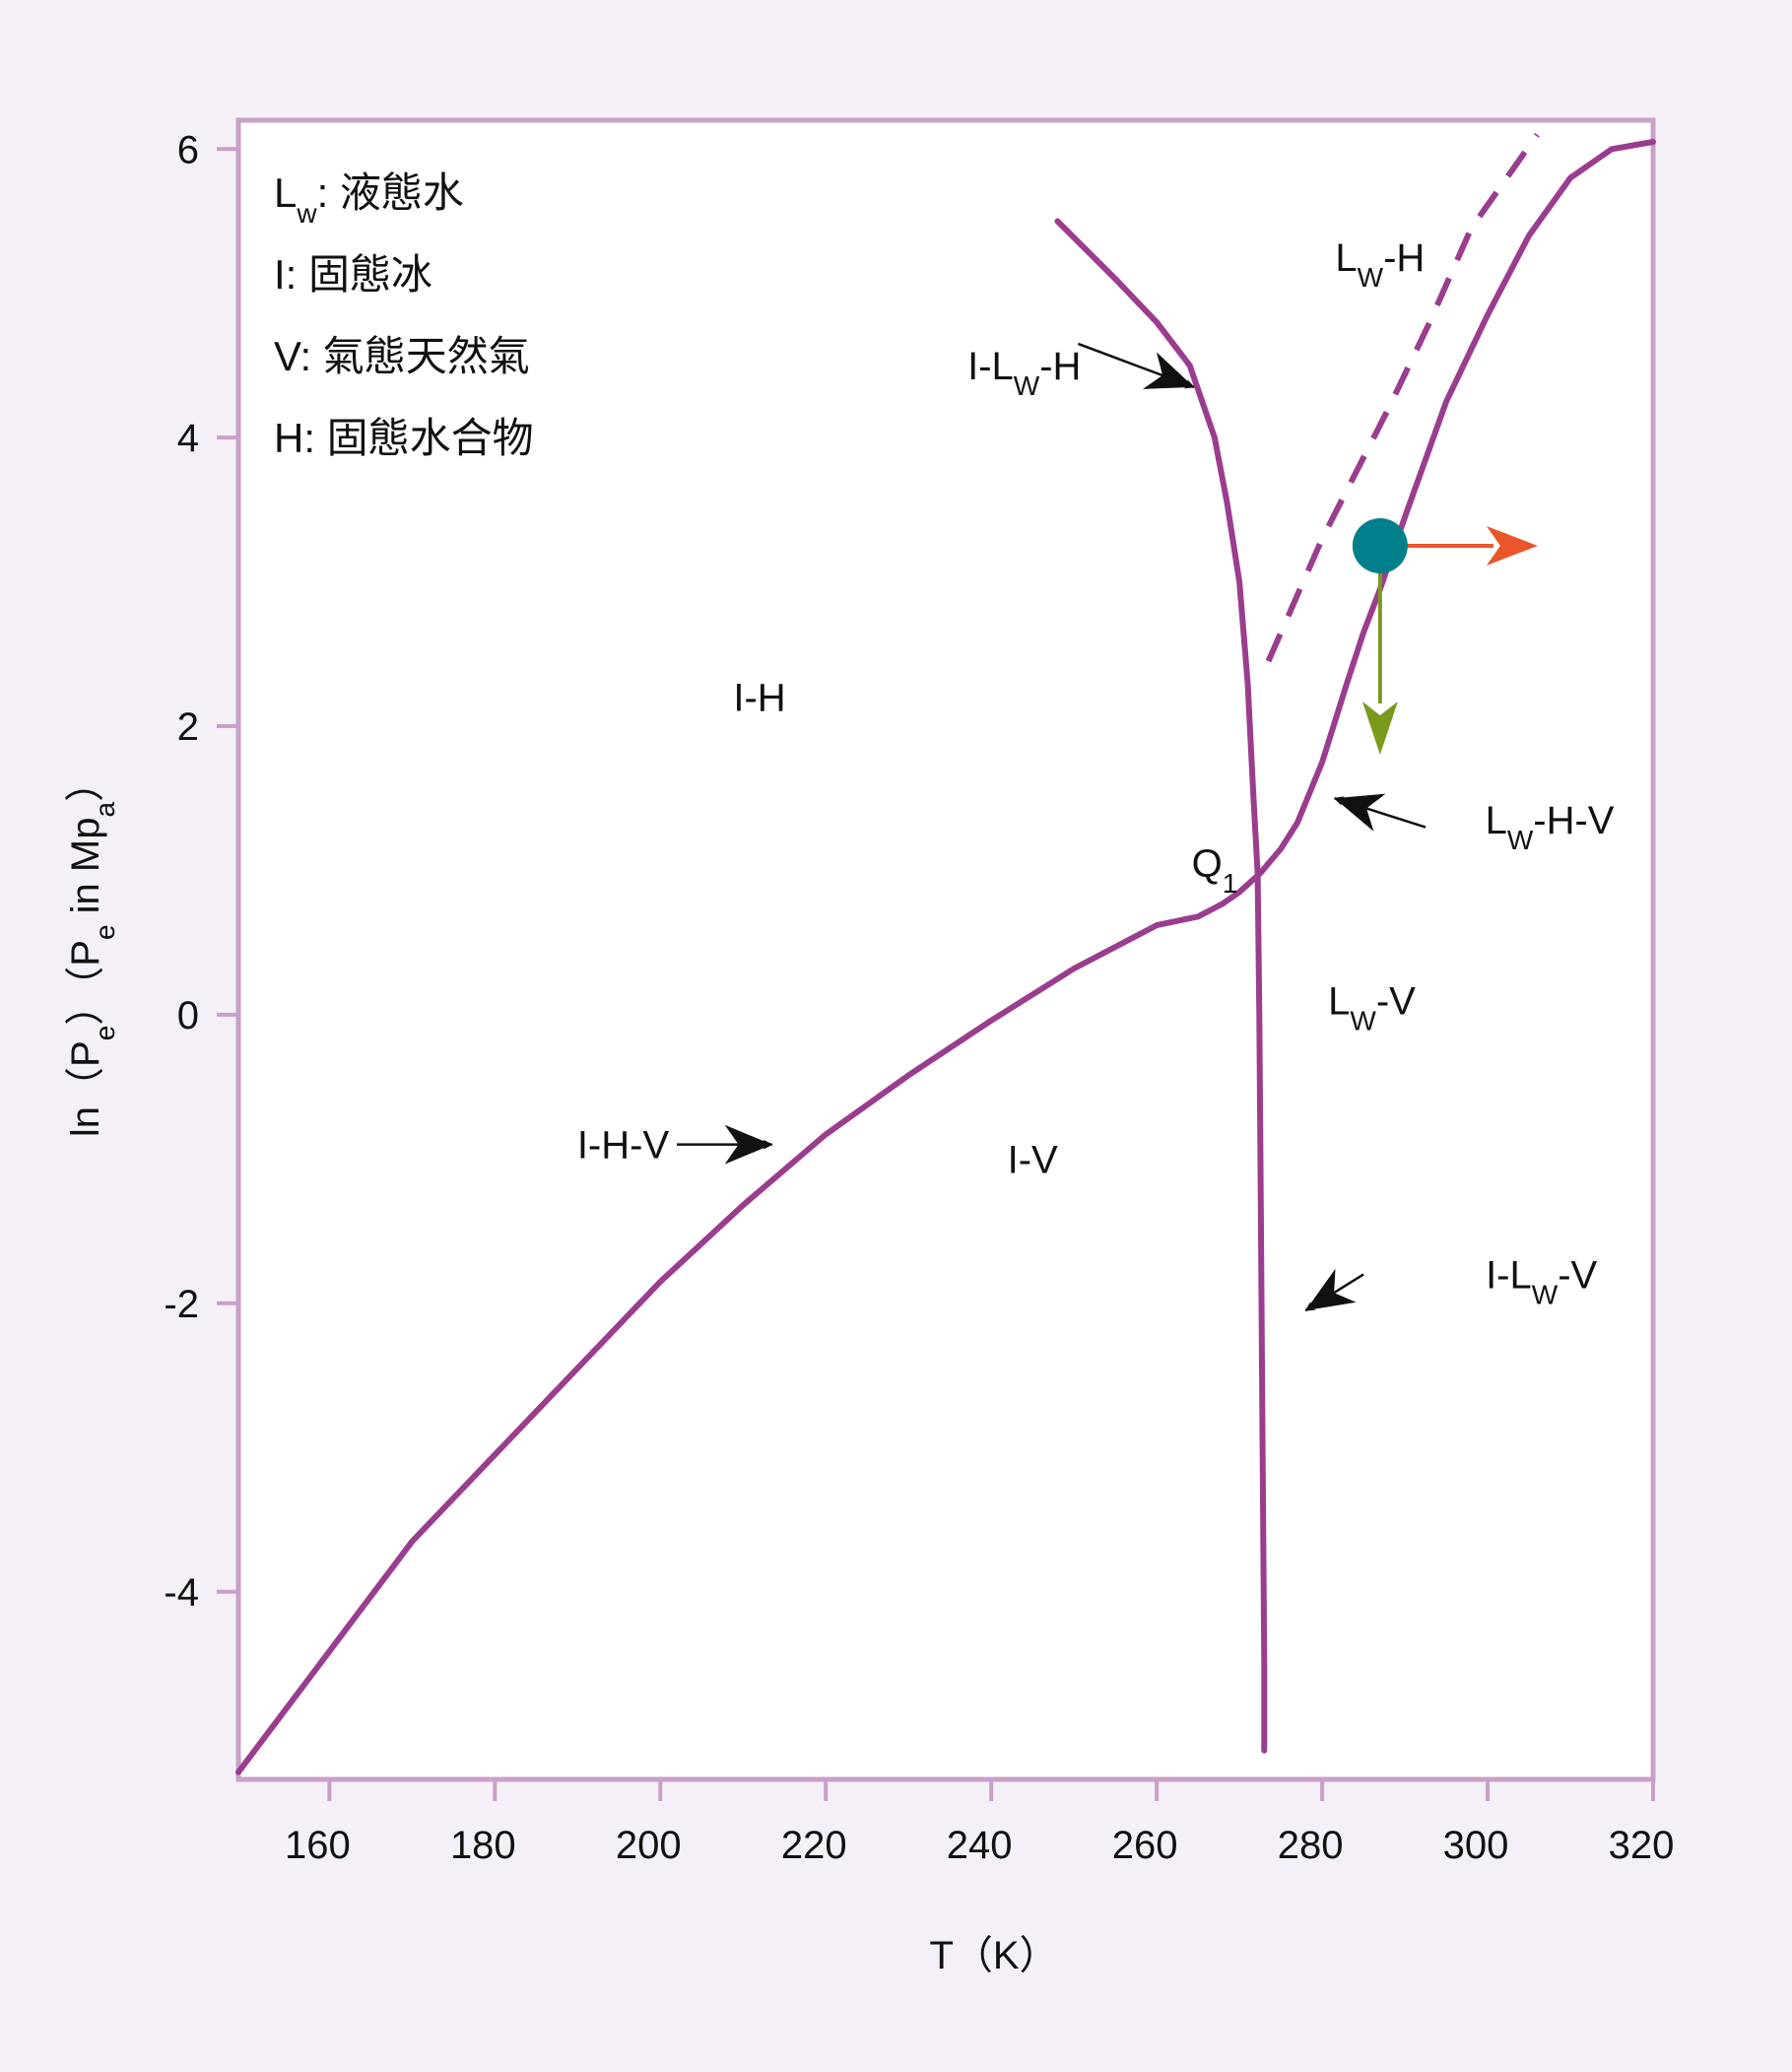 The width and height of the screenshot is (1792, 2072). I want to click on legend: Lw: 液態水 I: 固態冰 V: 氣態天然氣 H: 固態水合物, so click(404, 315).